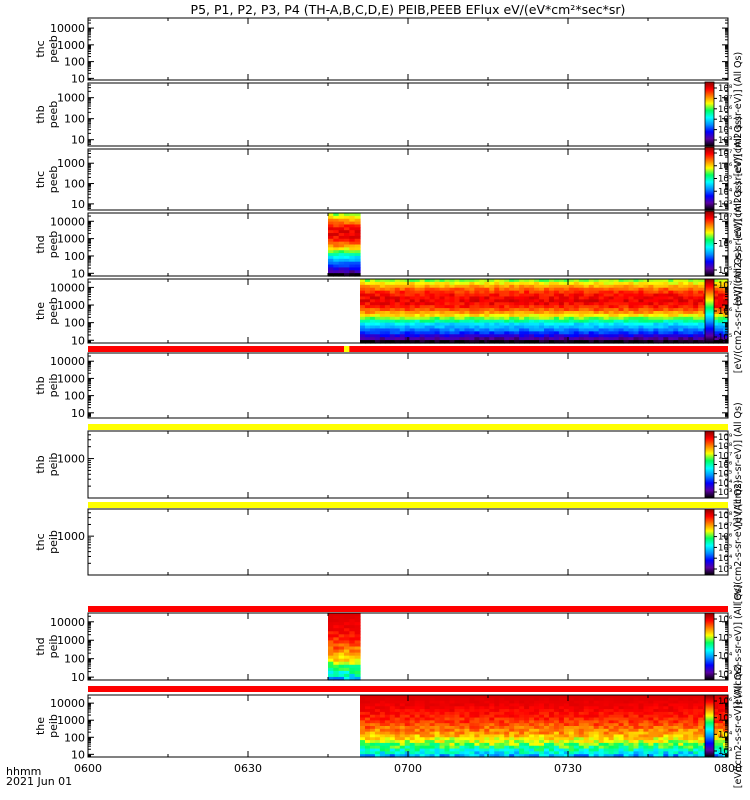 The image size is (750, 800). What do you see at coordinates (408, 542) in the screenshot?
I see `spectrogram-panel` at bounding box center [408, 542].